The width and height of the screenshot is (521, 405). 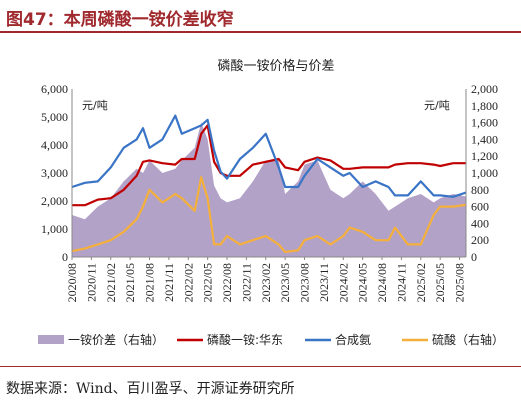 What do you see at coordinates (130, 282) in the screenshot?
I see `x-tick-label: 2021/05` at bounding box center [130, 282].